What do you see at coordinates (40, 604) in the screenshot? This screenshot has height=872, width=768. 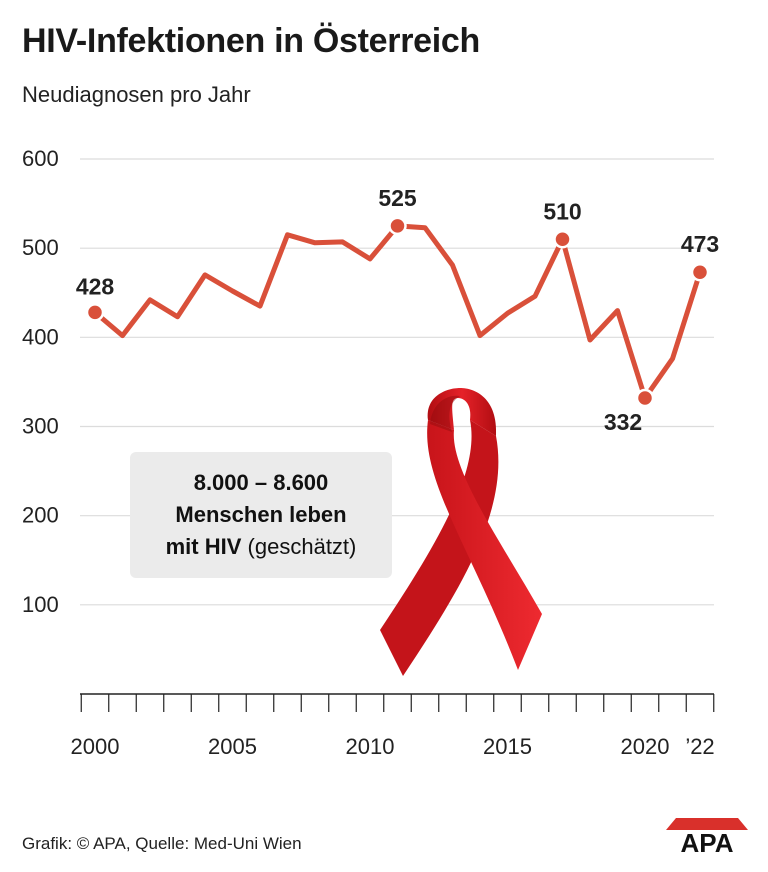 I see `y-tick-label: 100` at bounding box center [40, 604].